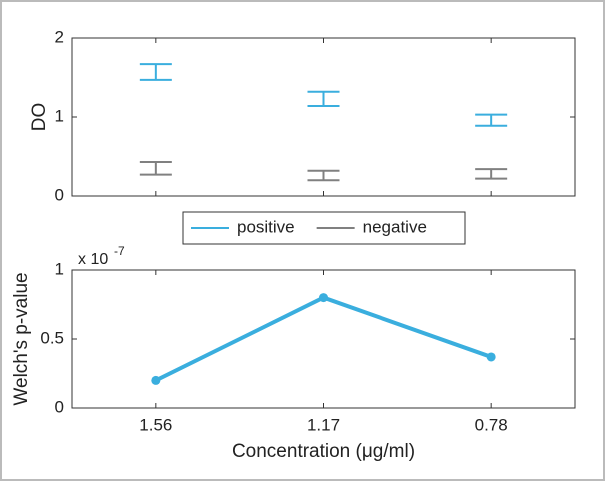  What do you see at coordinates (52, 337) in the screenshot?
I see `y-tick-label: 0.5` at bounding box center [52, 337].